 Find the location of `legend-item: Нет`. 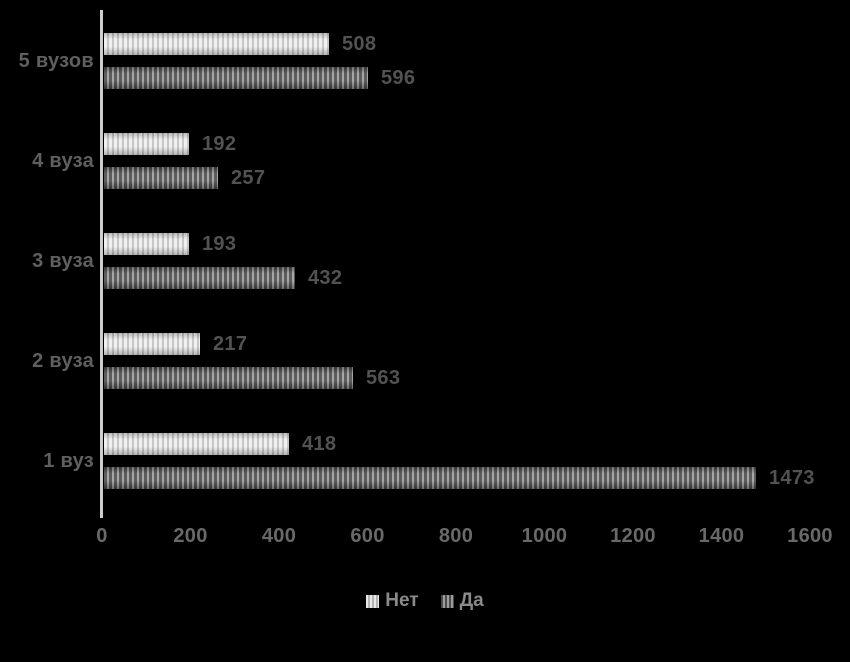

legend-item: Нет is located at coordinates (392, 601).